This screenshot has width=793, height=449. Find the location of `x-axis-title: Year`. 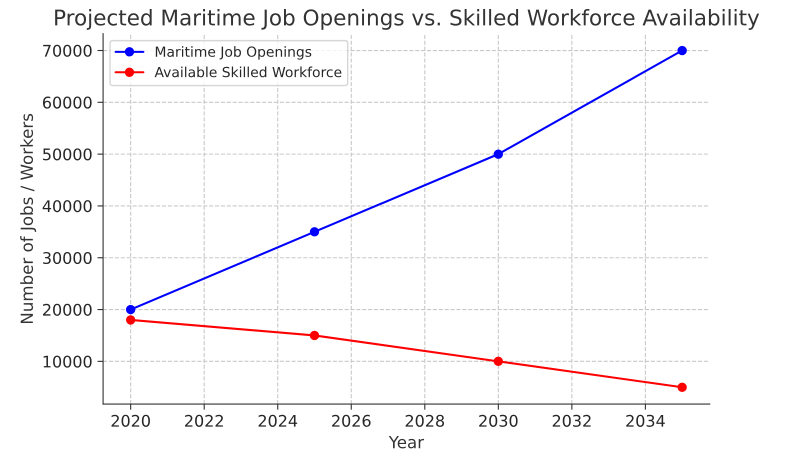

x-axis-title: Year is located at coordinates (406, 442).